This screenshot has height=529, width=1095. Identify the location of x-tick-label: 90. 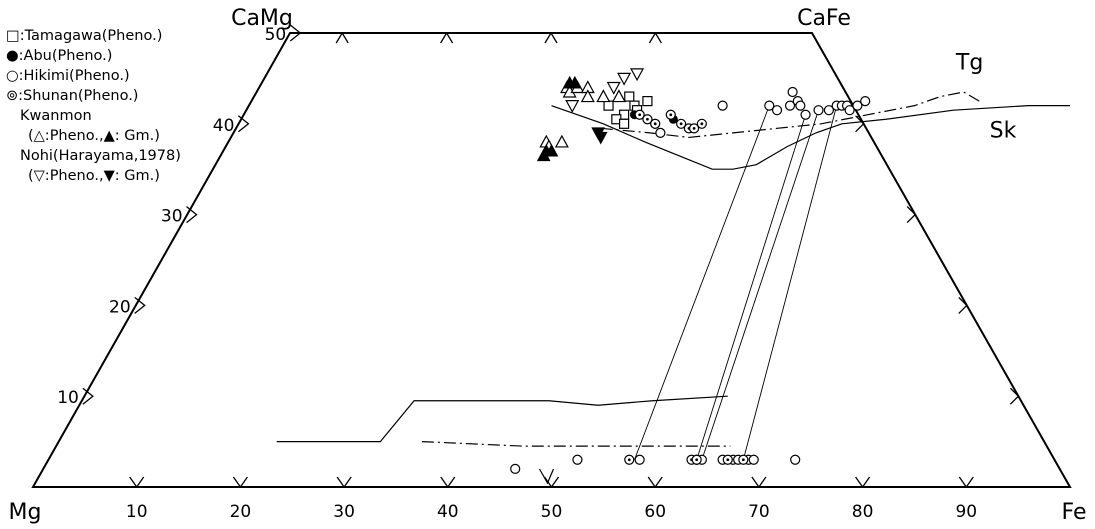
(966, 512).